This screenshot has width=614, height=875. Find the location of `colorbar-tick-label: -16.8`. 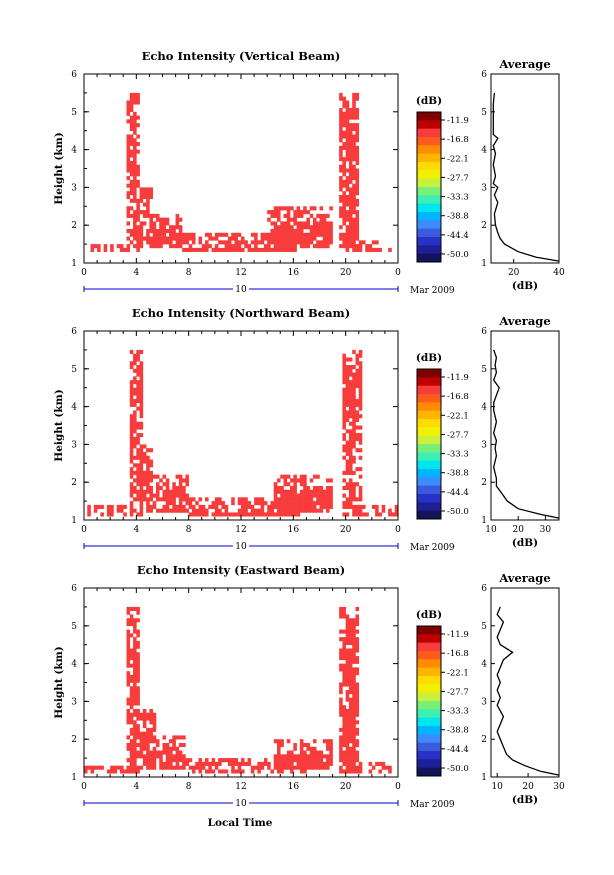

colorbar-tick-label: -16.8 is located at coordinates (458, 140).